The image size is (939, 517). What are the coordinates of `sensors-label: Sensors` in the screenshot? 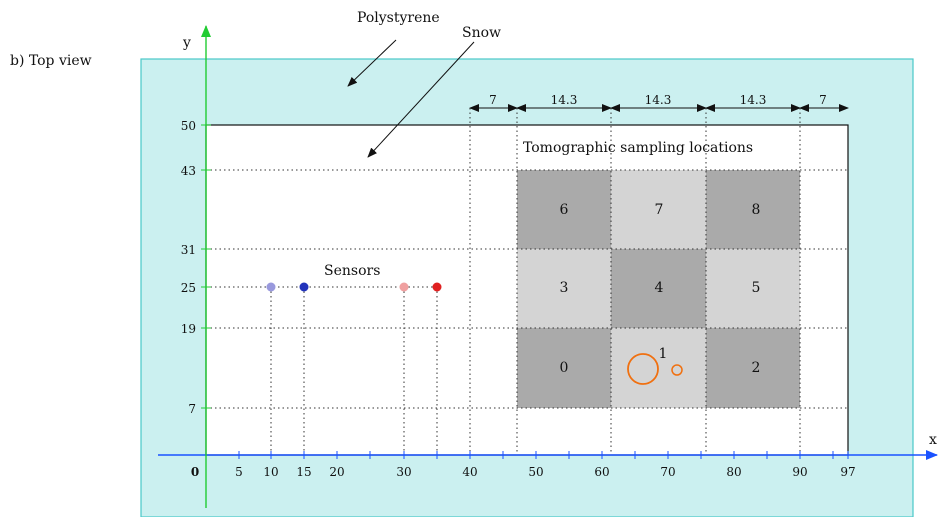 It's located at (352, 271).